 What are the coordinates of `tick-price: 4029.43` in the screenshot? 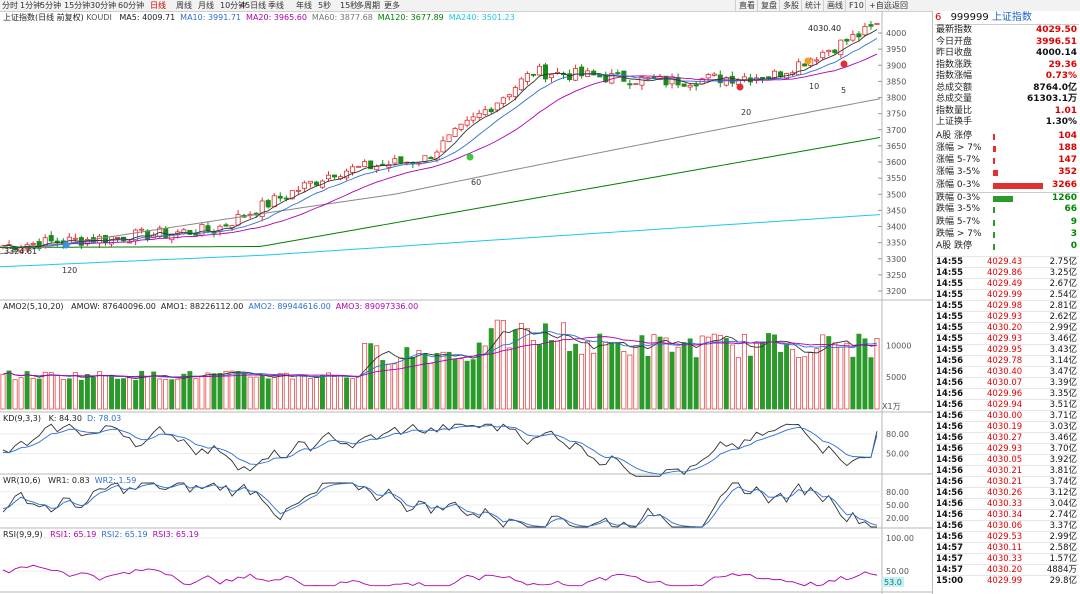 It's located at (1005, 261).